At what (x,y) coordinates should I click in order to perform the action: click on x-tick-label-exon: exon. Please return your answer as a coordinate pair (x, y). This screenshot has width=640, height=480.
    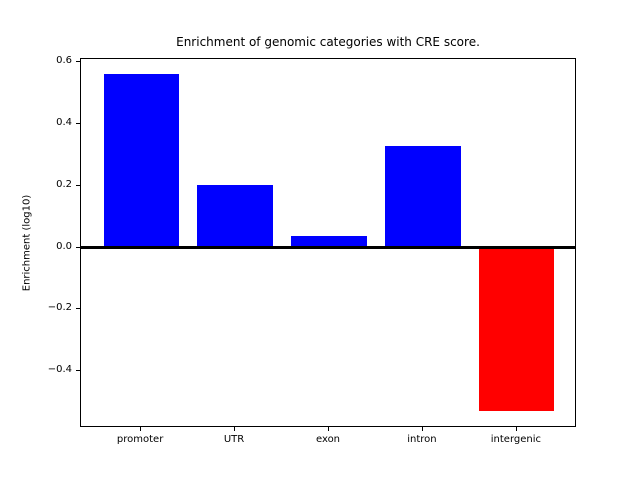
    Looking at the image, I should click on (328, 439).